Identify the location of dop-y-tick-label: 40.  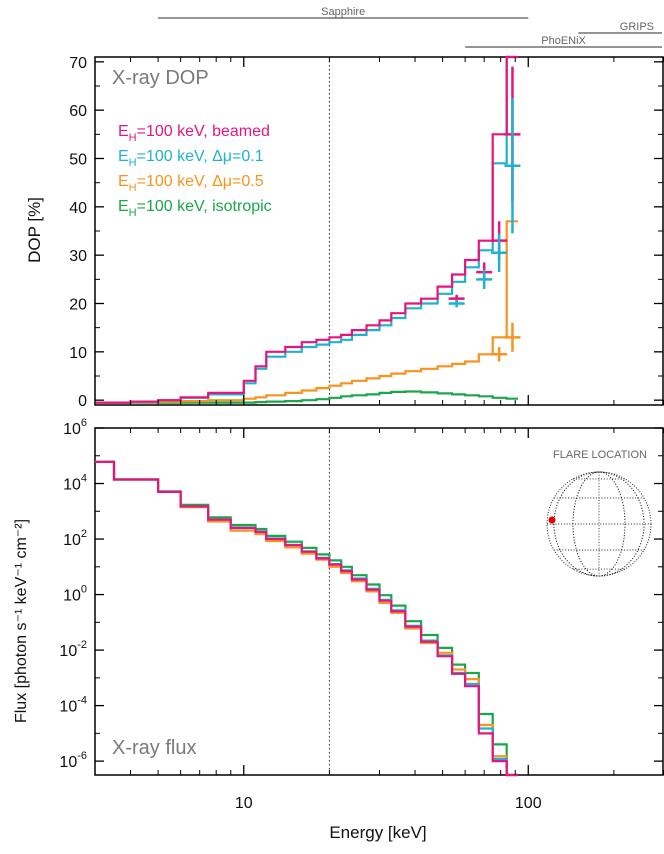
(78, 208).